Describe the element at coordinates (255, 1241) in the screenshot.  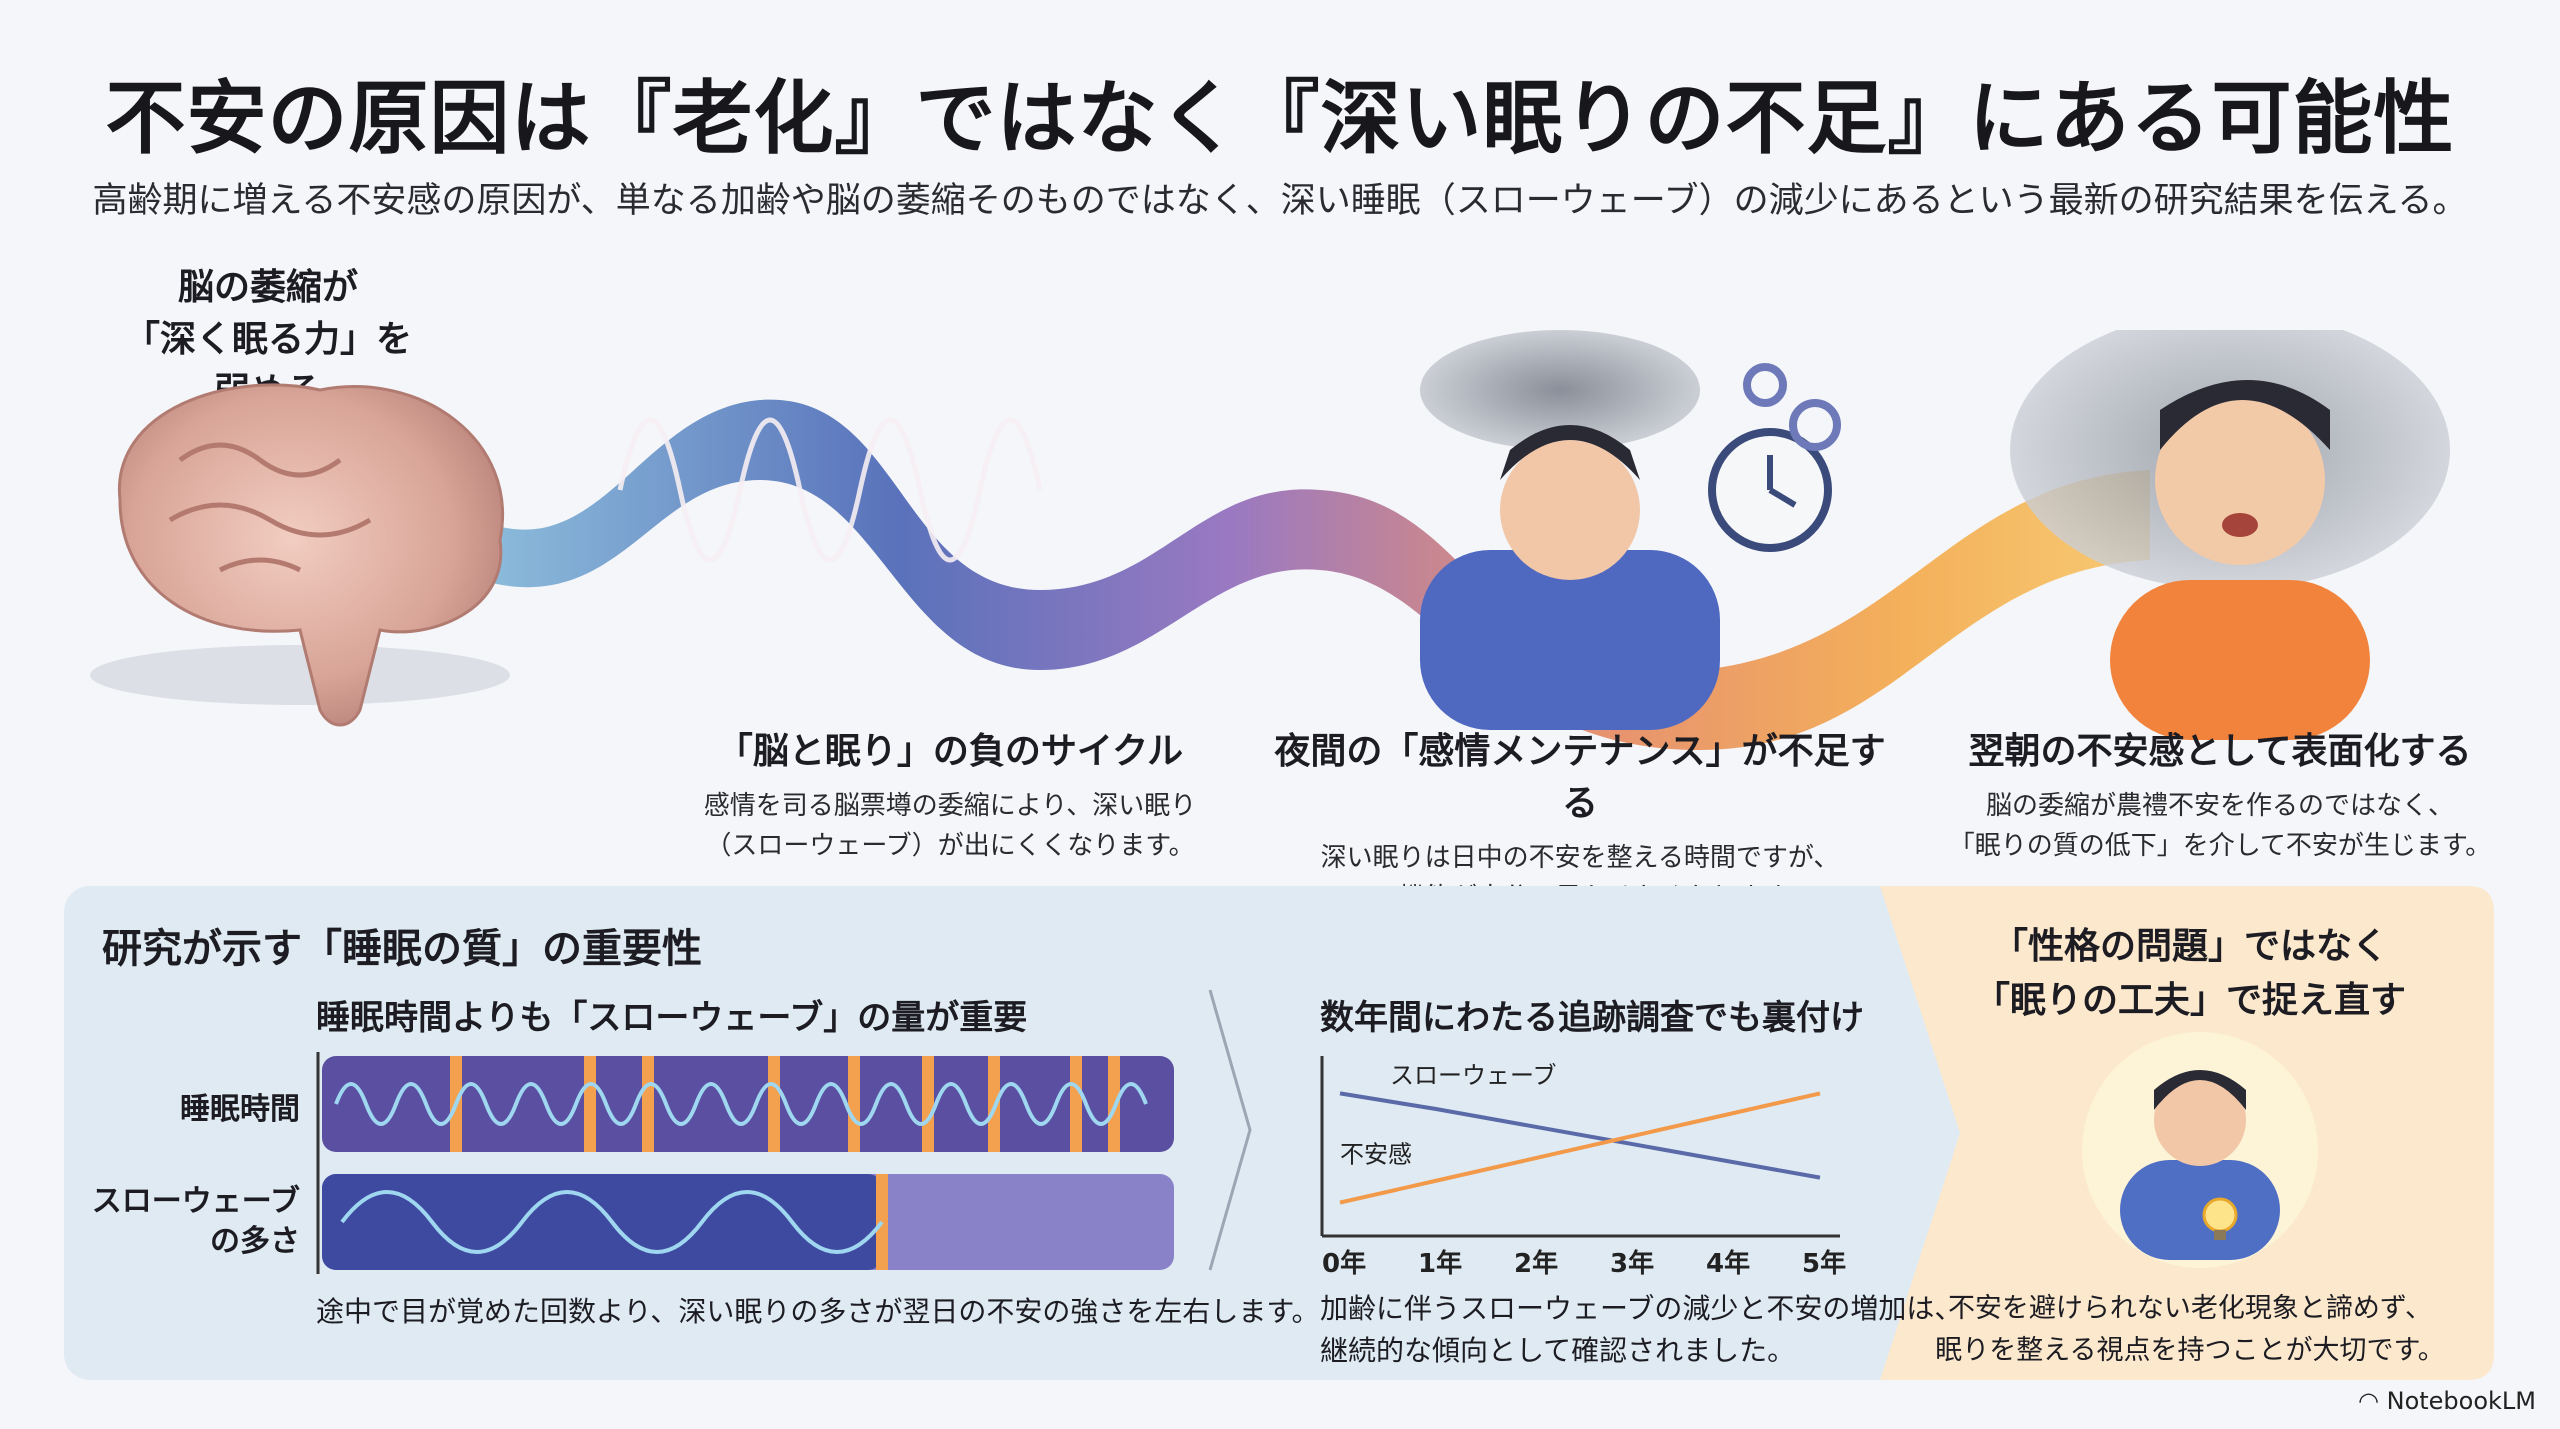
I see `row-label-slow-wave-line2: の多さ` at that location.